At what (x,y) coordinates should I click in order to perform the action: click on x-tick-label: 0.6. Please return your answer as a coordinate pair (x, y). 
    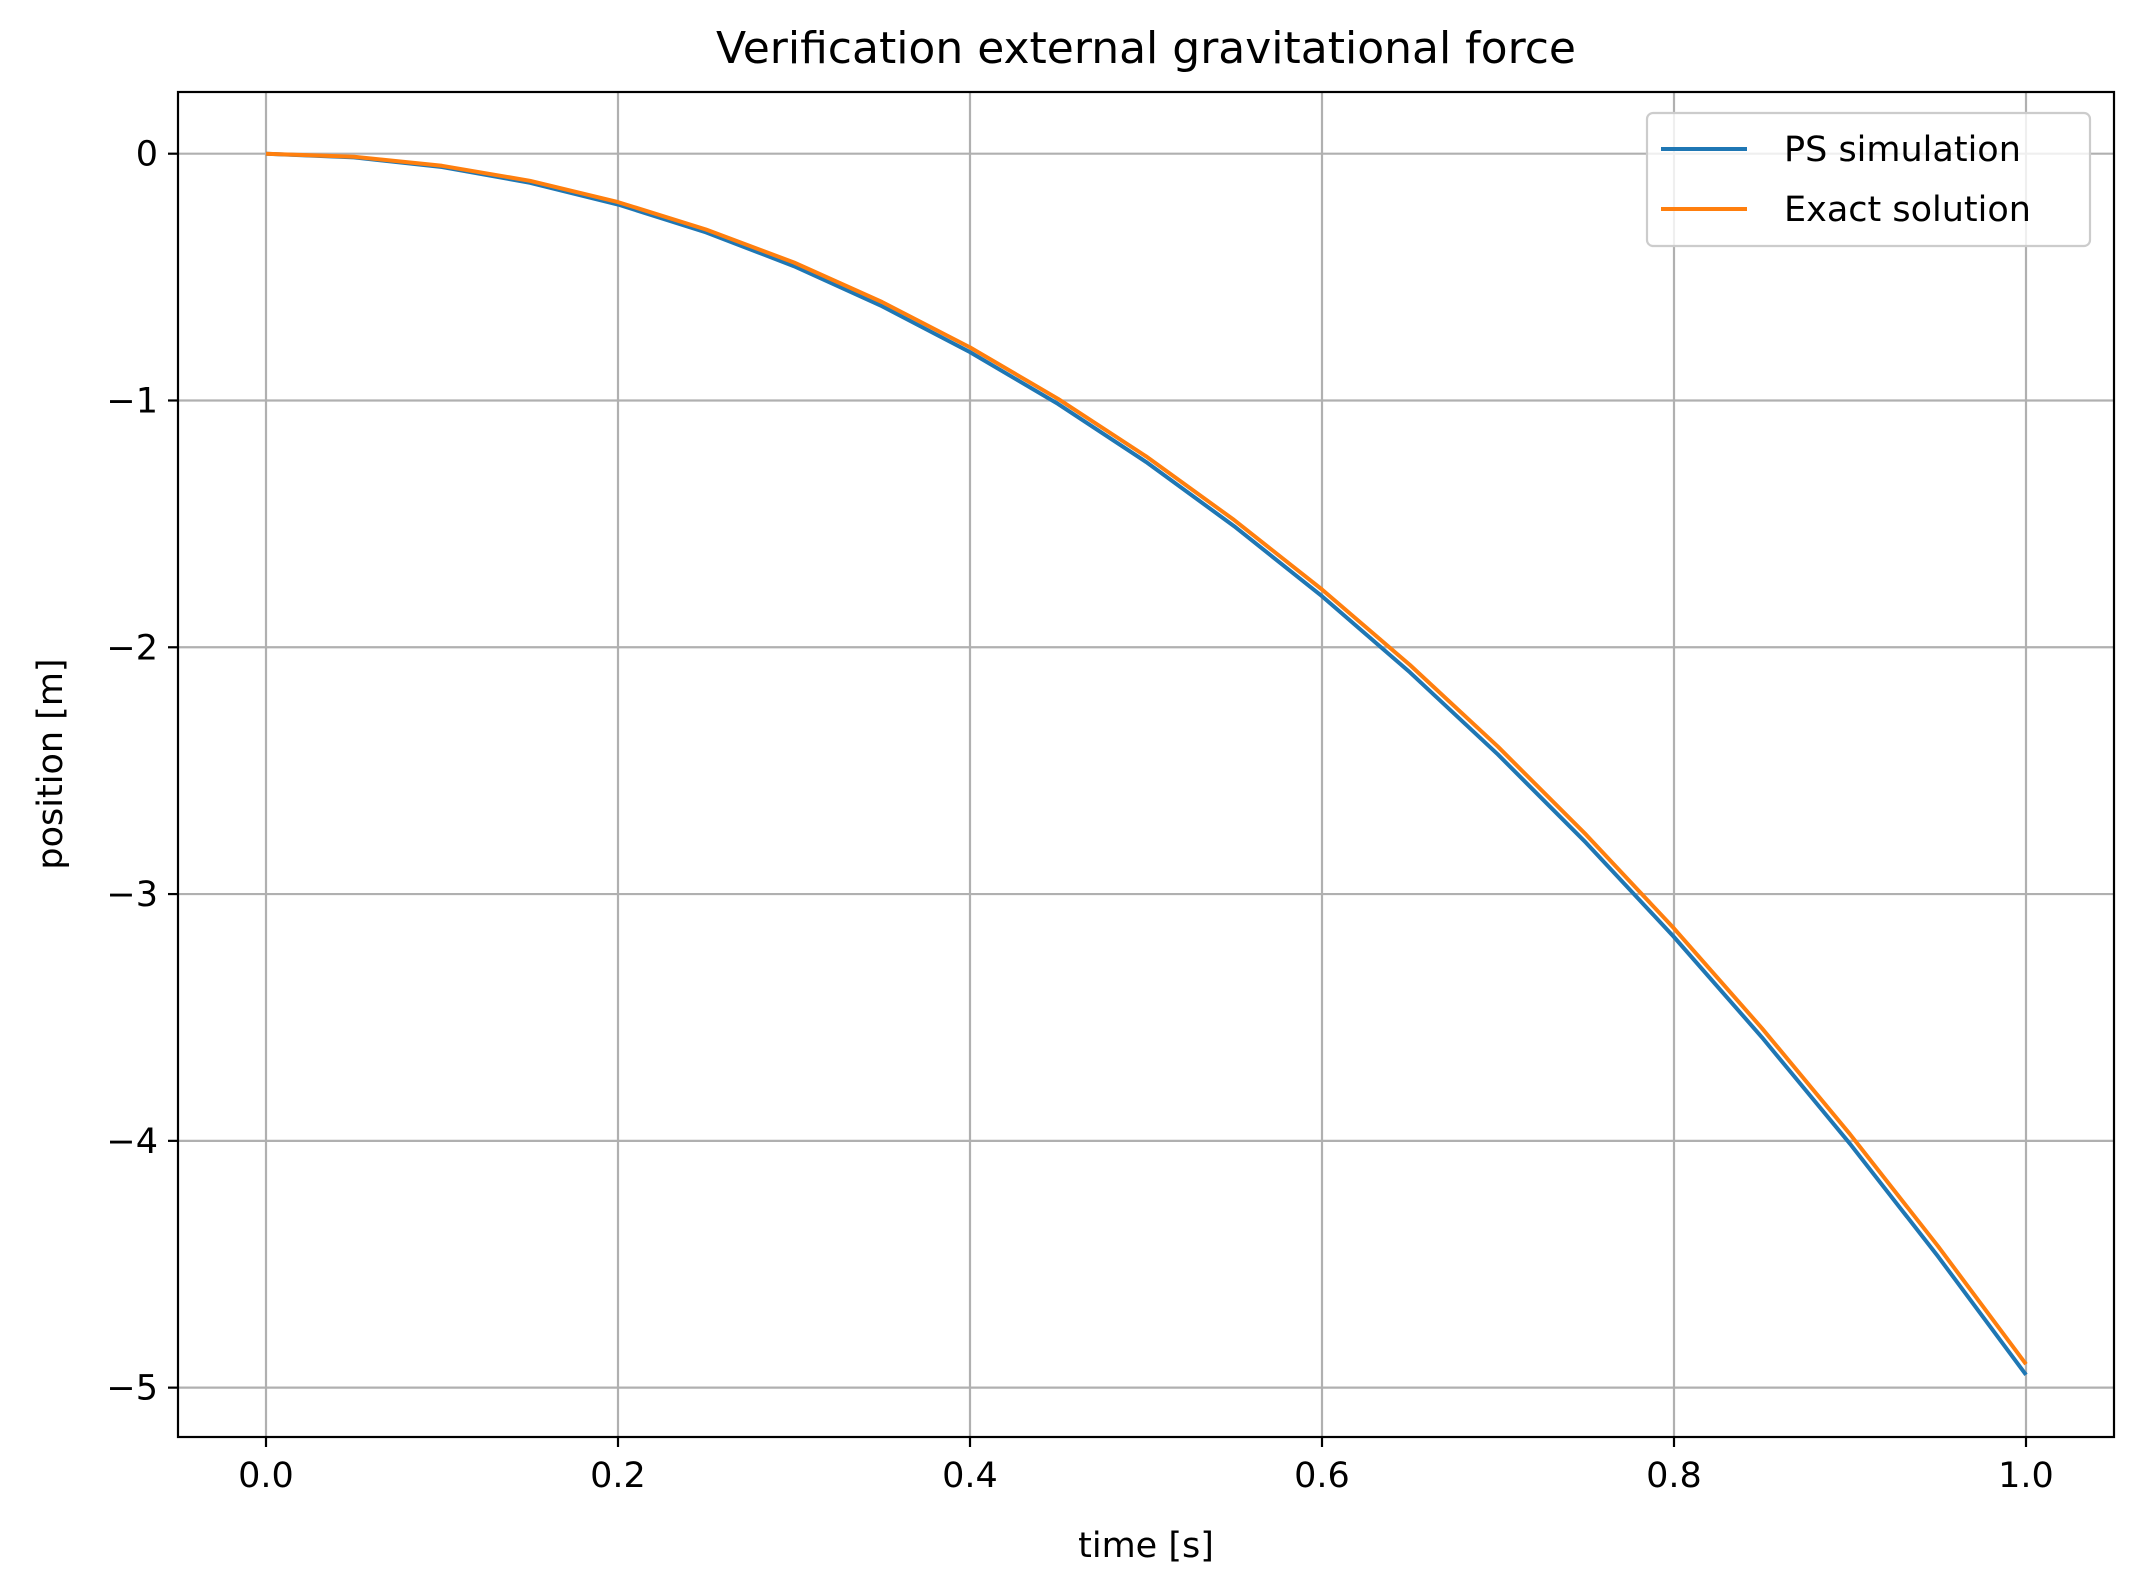
    Looking at the image, I should click on (1322, 1476).